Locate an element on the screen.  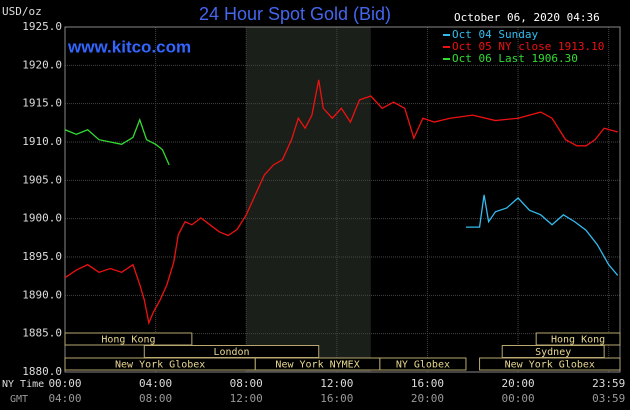
y-tick-label: 1880.0 is located at coordinates (42, 371).